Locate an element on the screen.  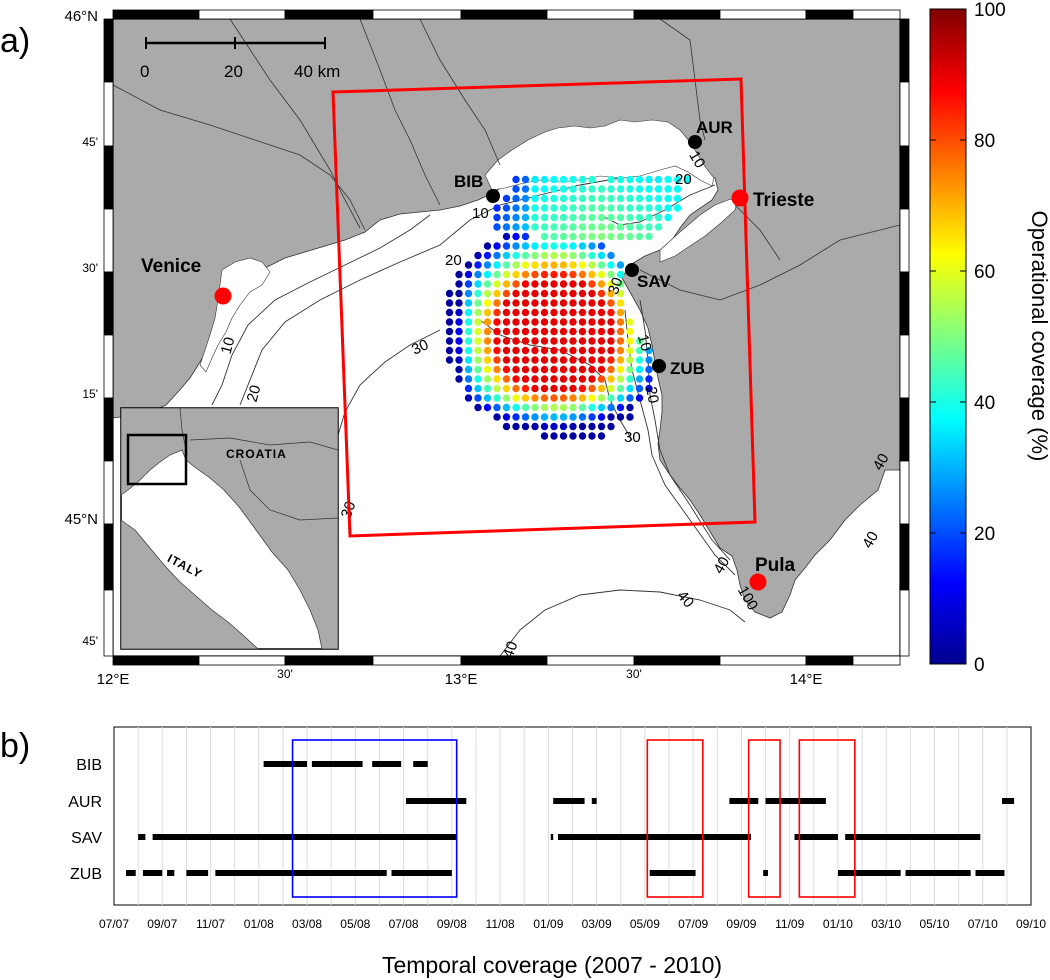
contour-label: 20 is located at coordinates (453, 260).